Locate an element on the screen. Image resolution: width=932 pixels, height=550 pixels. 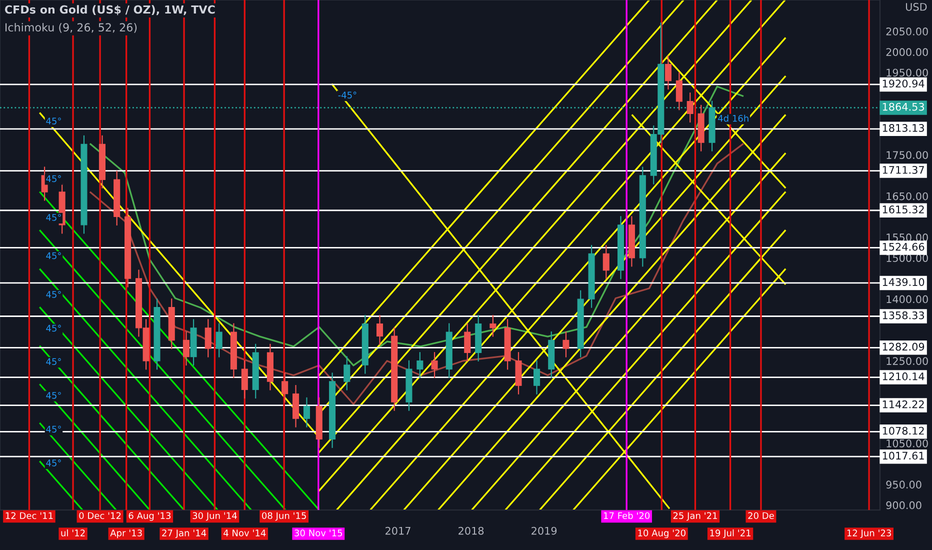
ref-line-label: 1524.66 is located at coordinates (903, 246).